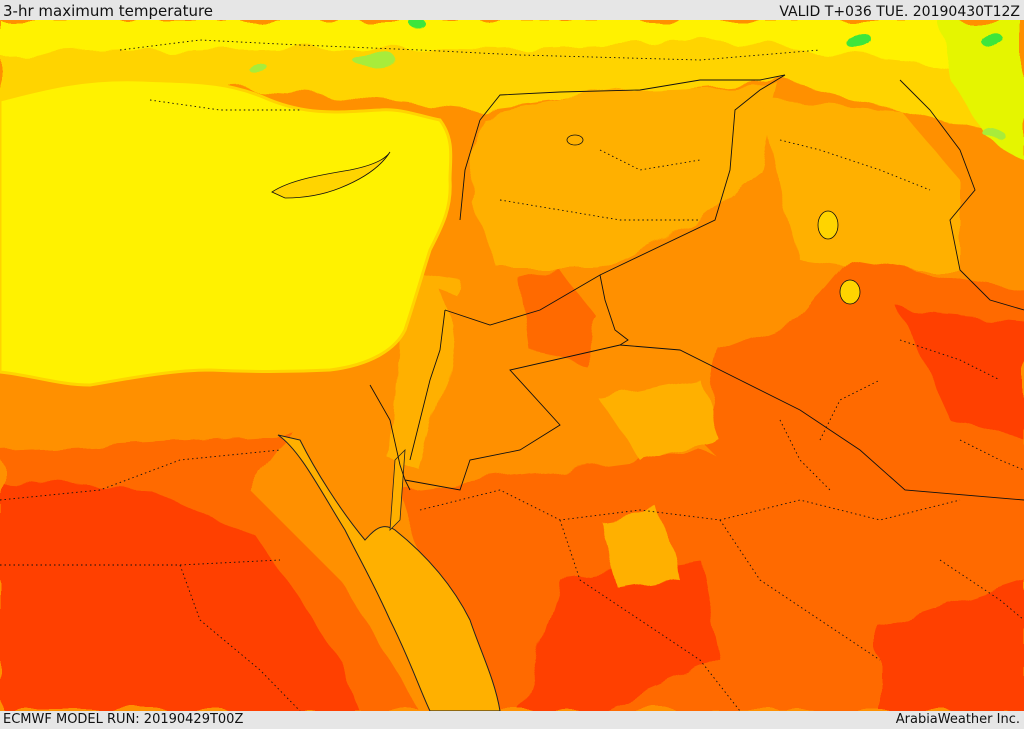 The image size is (1024, 729). I want to click on model-run-label: ECMWF MODEL RUN: 20190429T00Z, so click(123, 719).